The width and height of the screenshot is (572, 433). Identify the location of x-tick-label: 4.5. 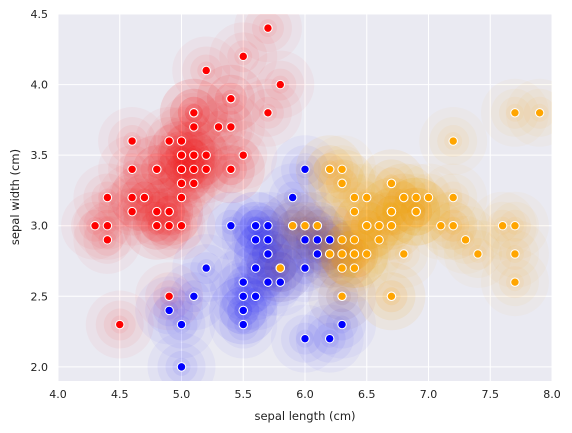
(120, 394).